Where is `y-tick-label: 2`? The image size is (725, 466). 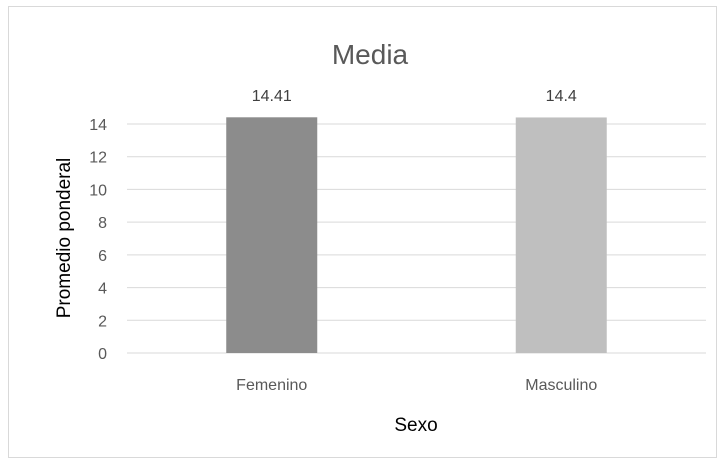 y-tick-label: 2 is located at coordinates (102, 321).